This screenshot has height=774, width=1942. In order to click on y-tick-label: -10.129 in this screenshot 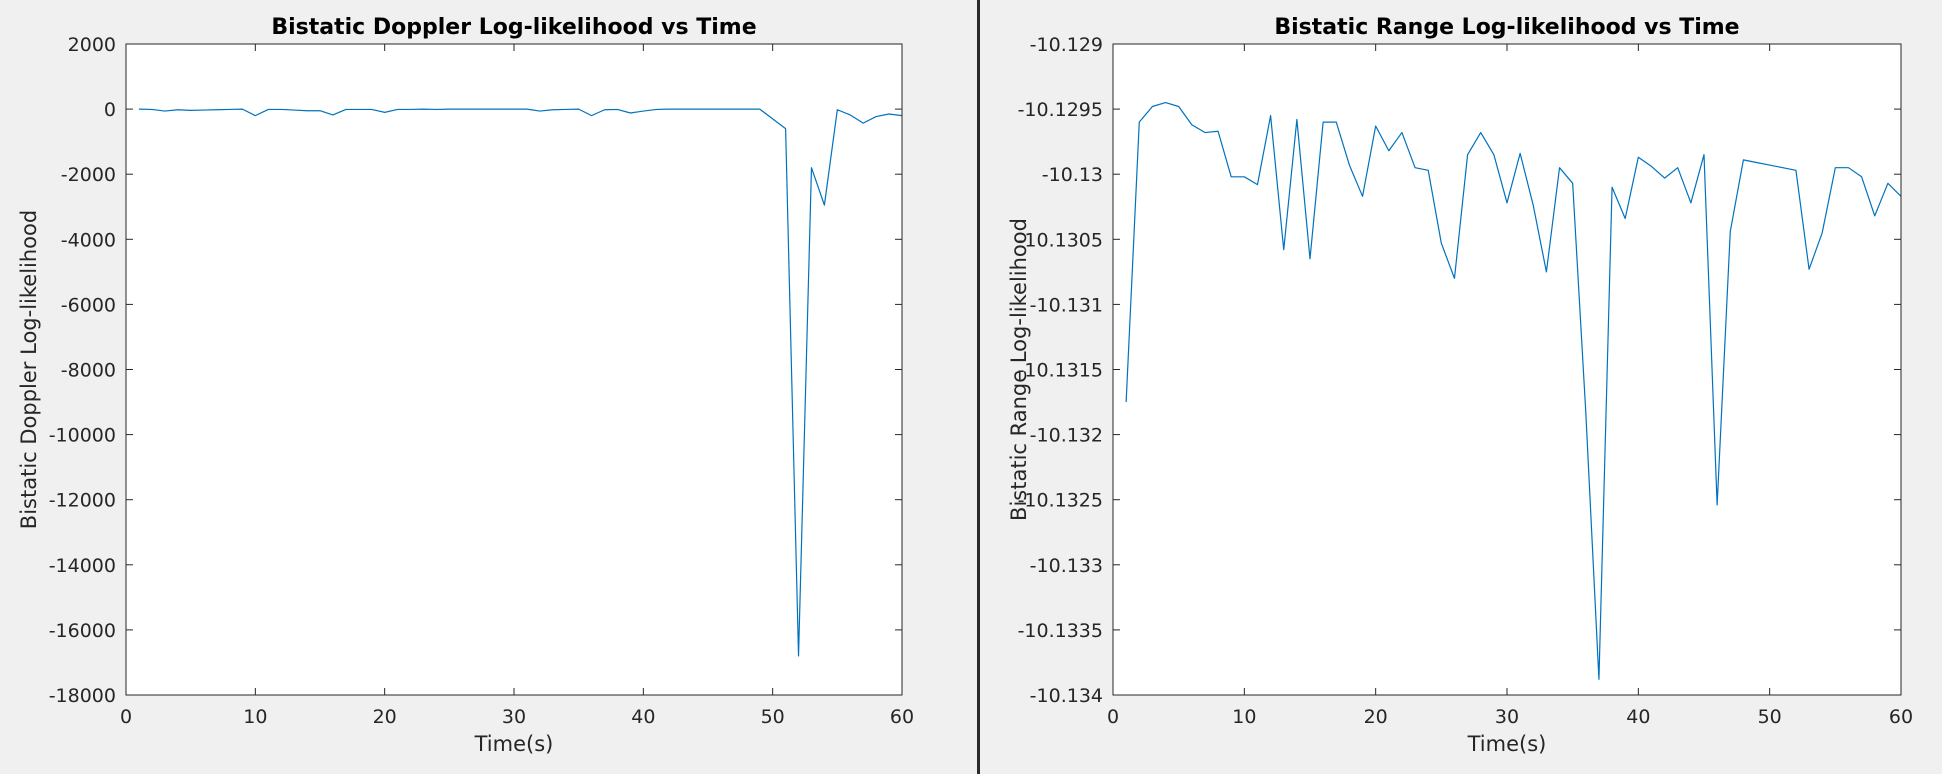, I will do `click(1066, 45)`.